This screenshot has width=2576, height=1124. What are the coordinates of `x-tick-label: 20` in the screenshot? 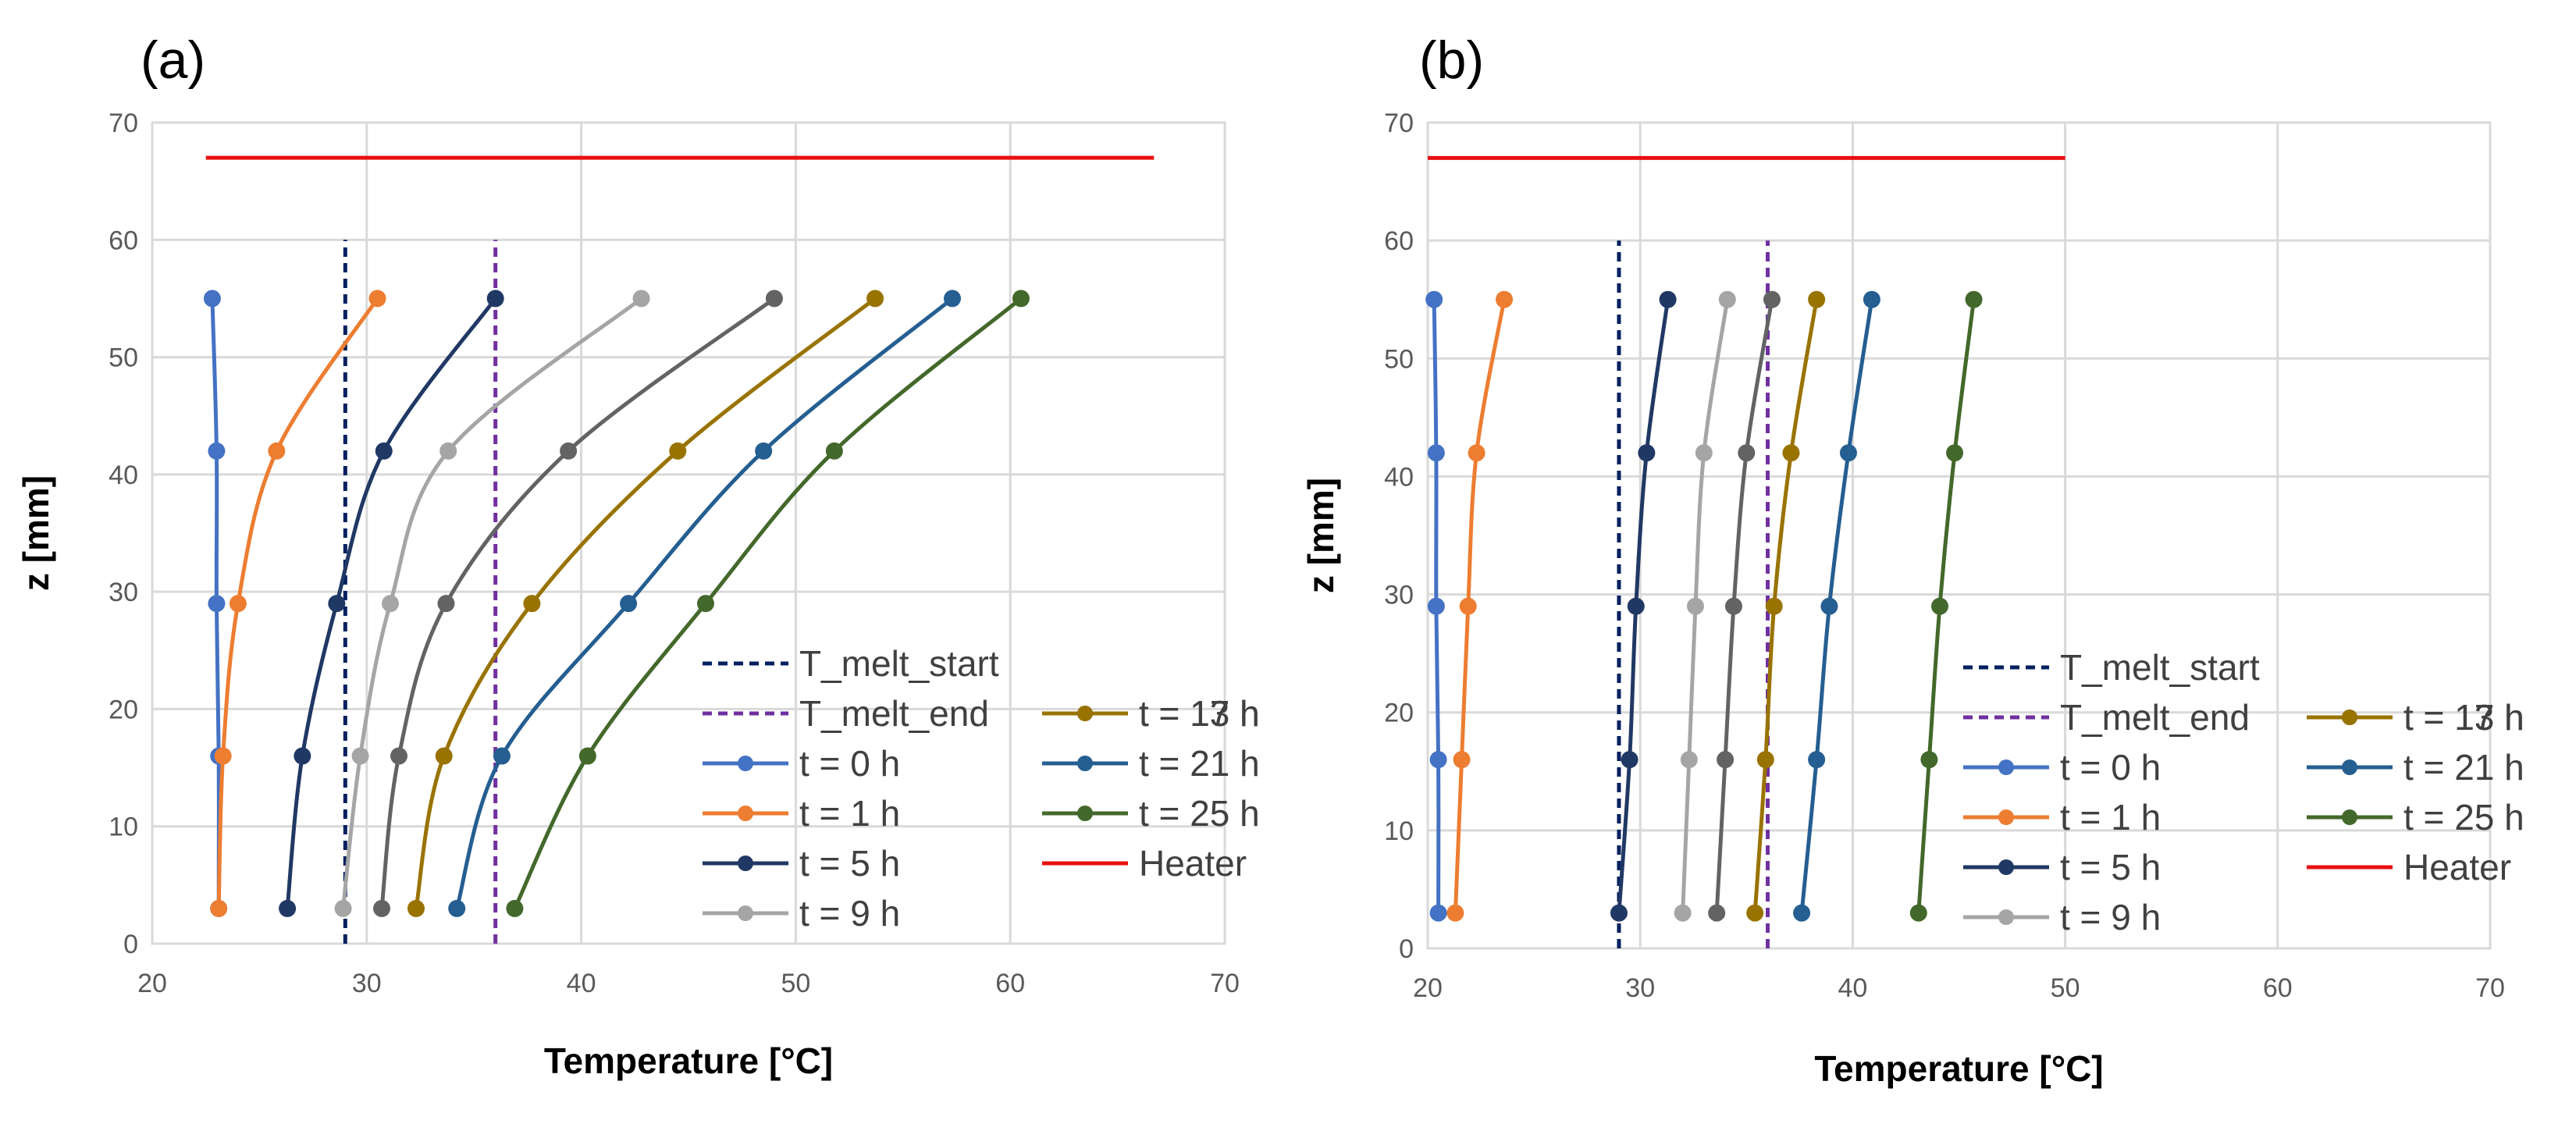 It's located at (1428, 988).